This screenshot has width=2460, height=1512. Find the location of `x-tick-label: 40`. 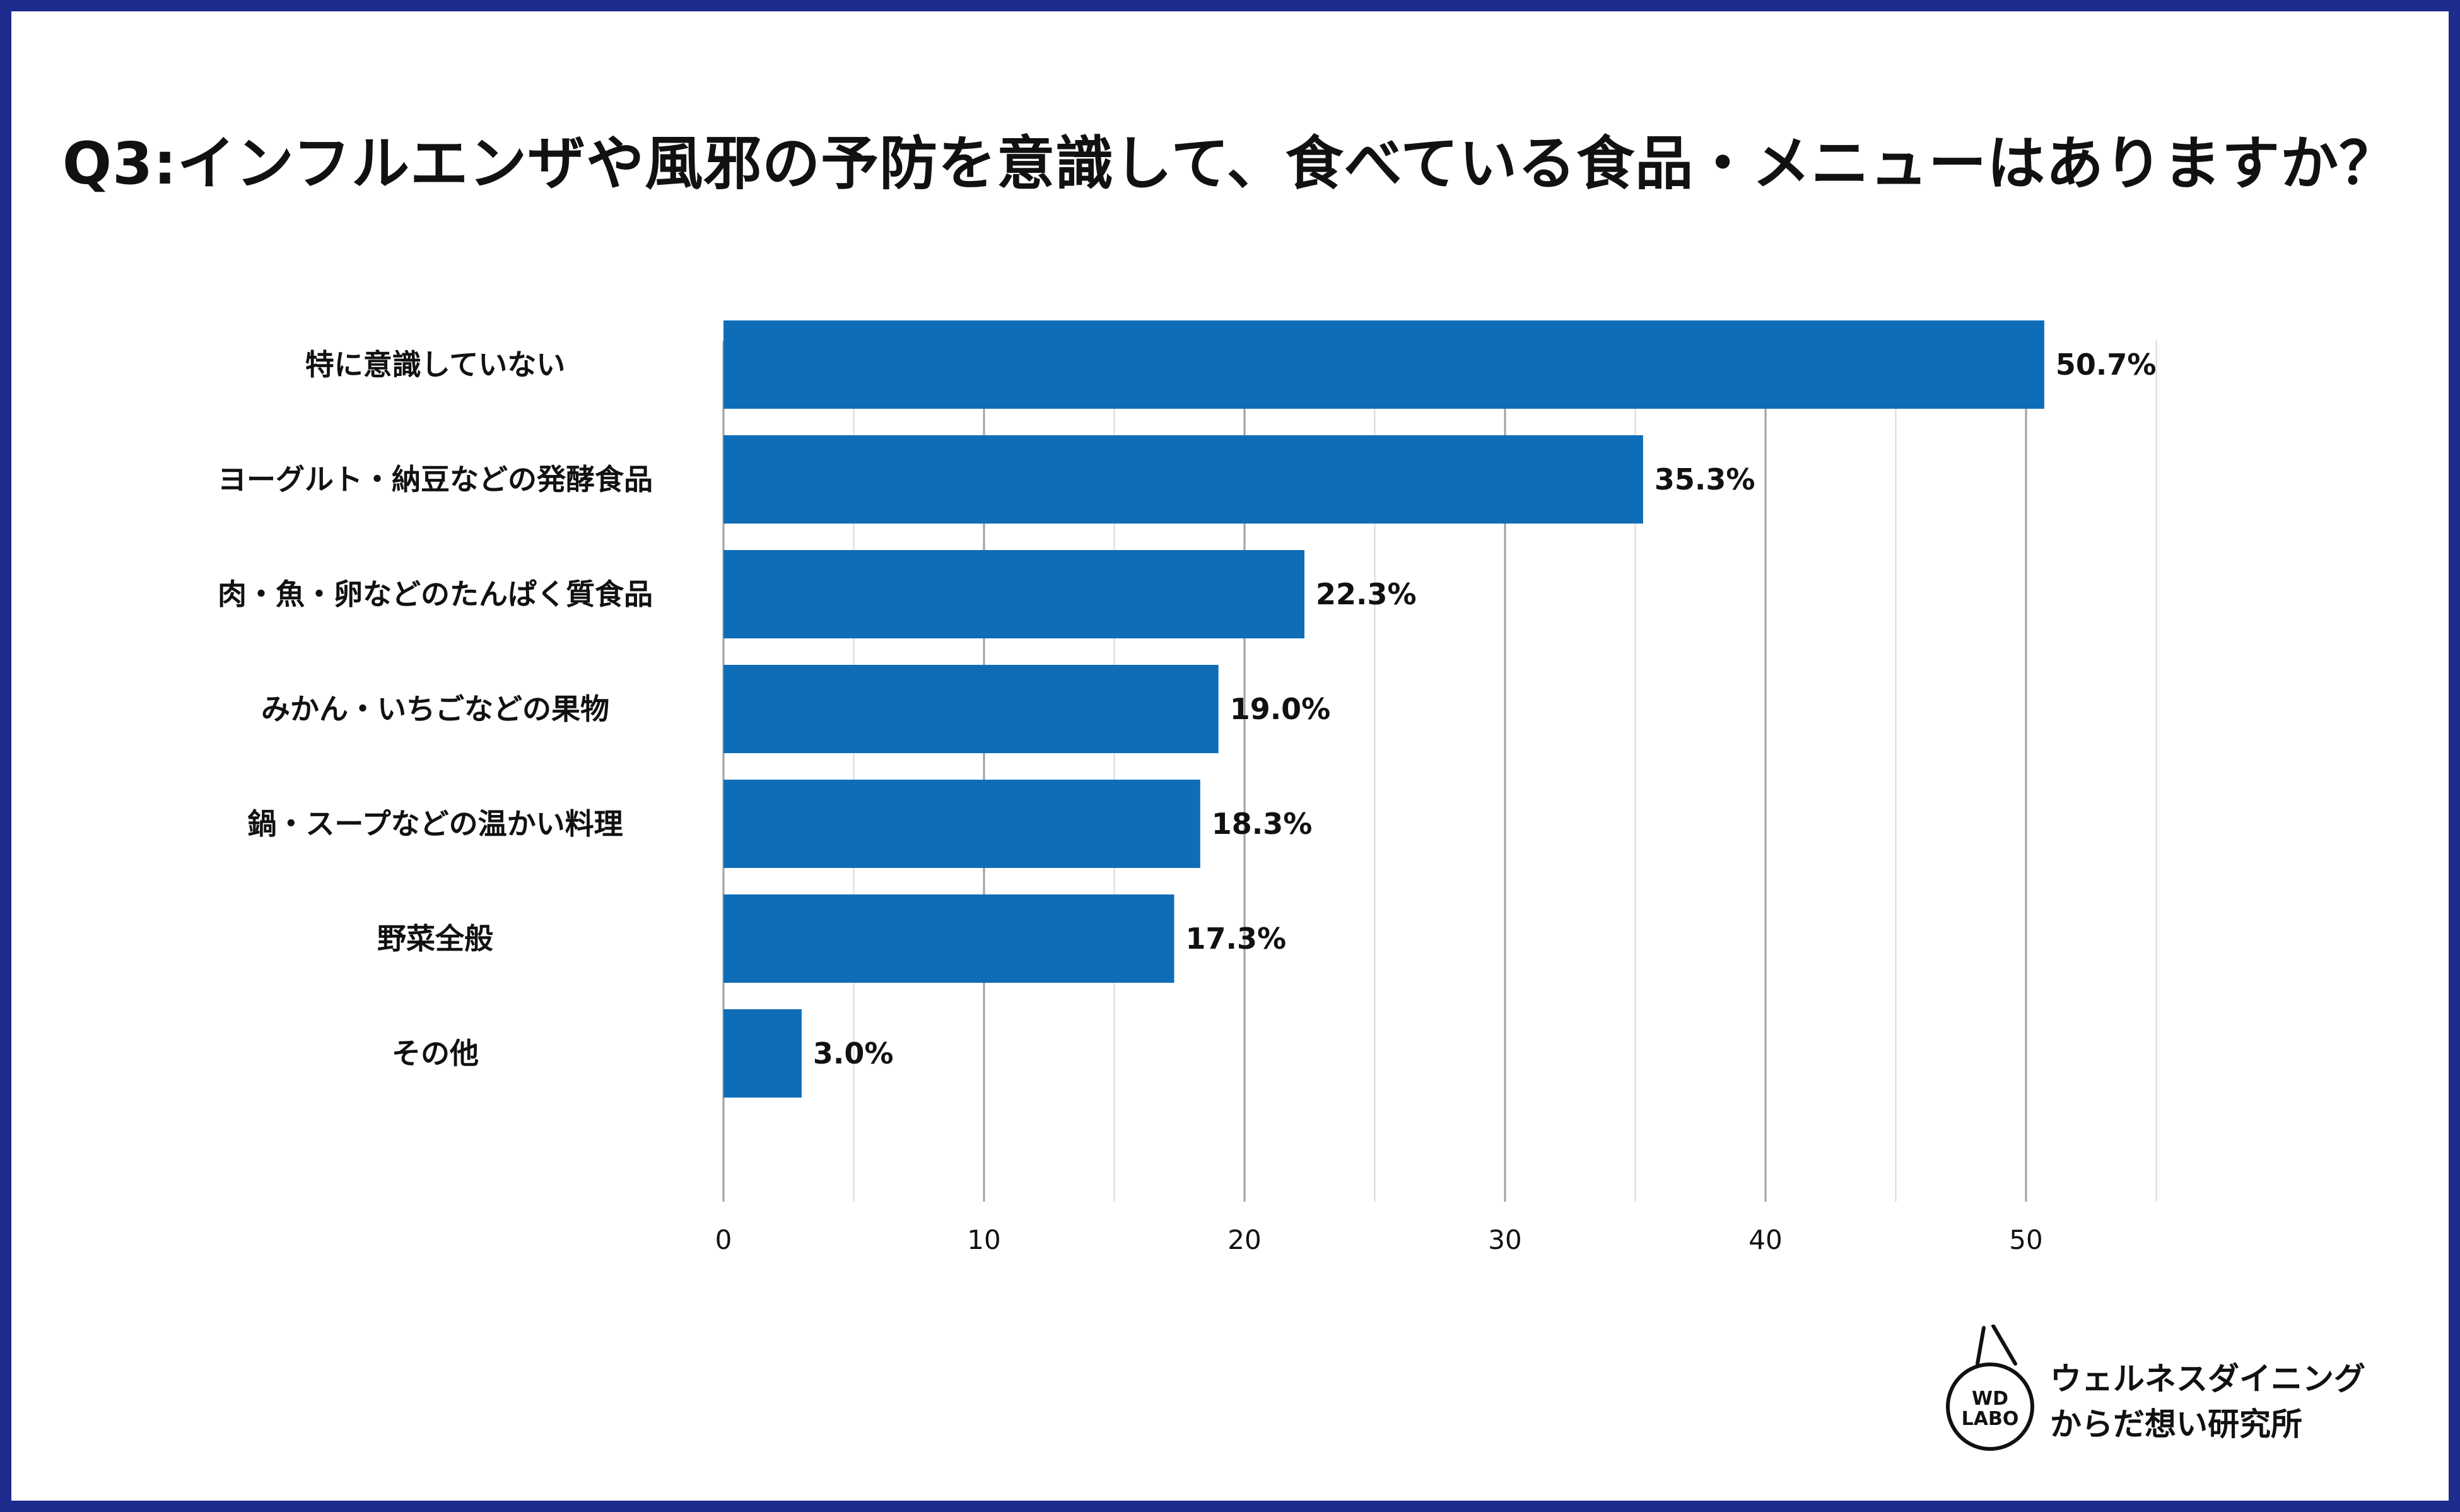

x-tick-label: 40 is located at coordinates (1765, 1239).